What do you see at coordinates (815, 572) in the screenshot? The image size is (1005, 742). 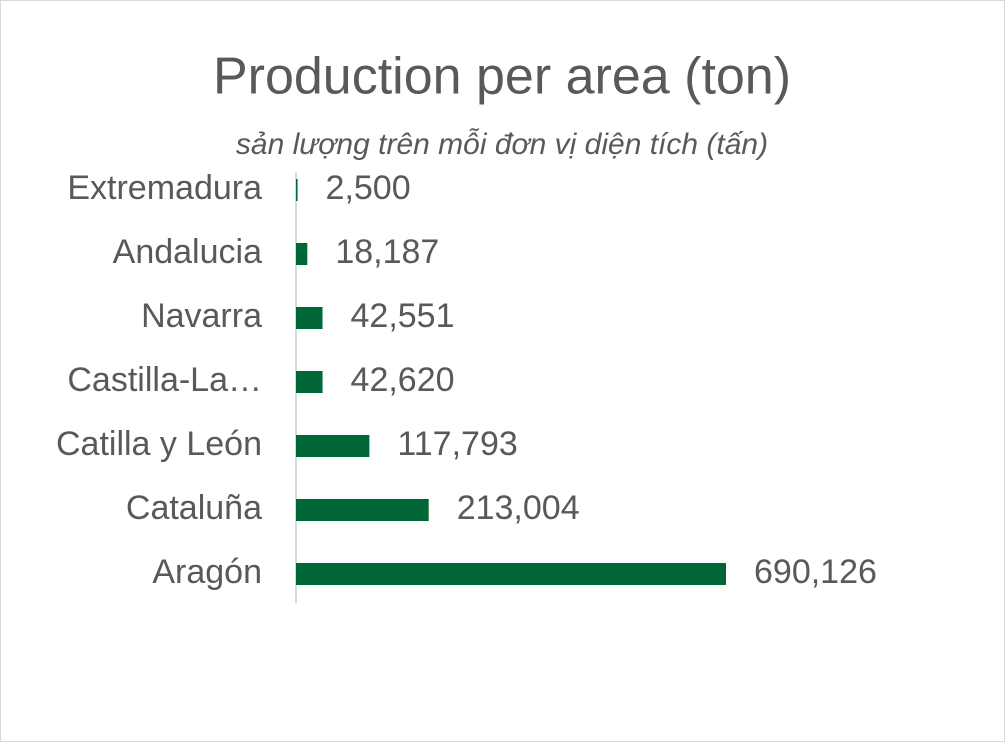 I see `data-label: 690,126` at bounding box center [815, 572].